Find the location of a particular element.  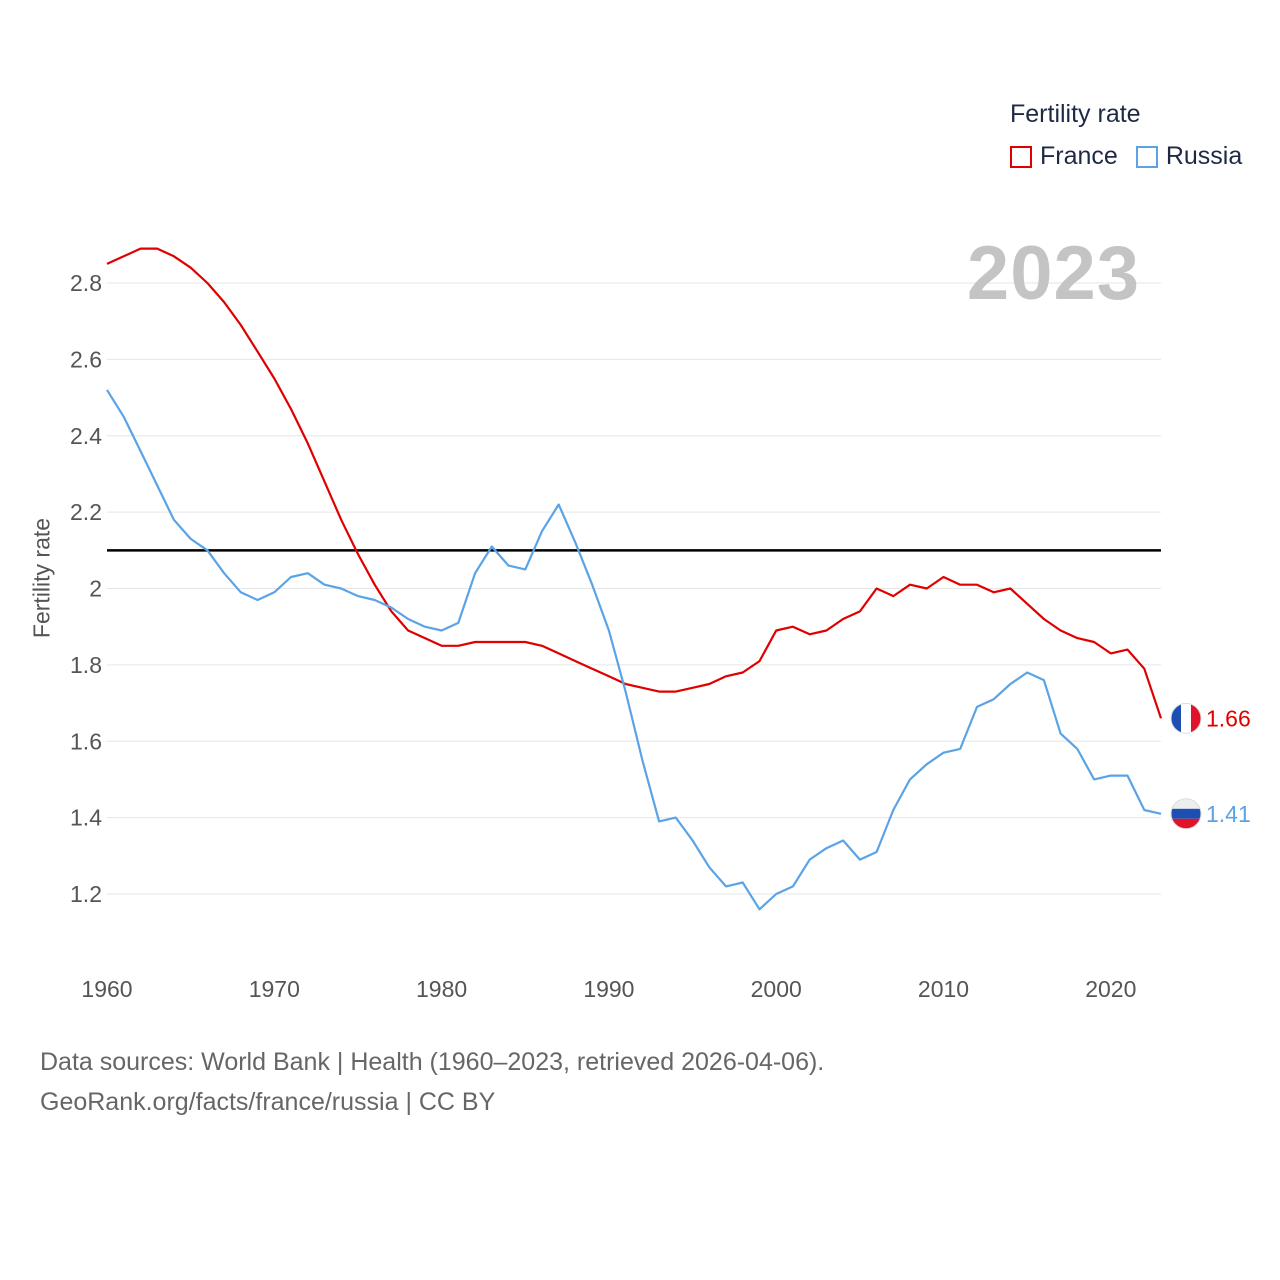

end-value-label-russia: 1.41 is located at coordinates (1228, 814).